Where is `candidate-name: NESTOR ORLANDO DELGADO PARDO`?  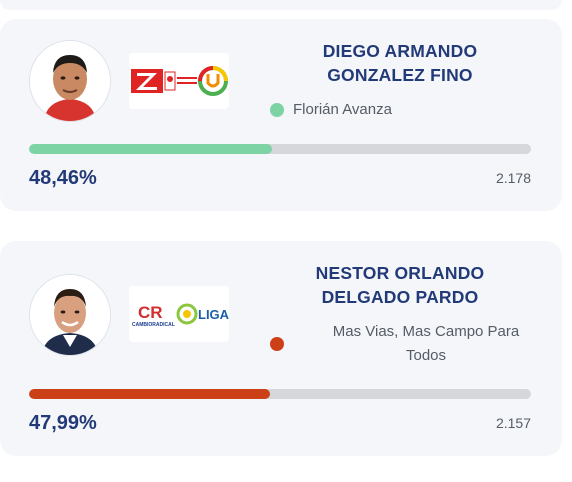 candidate-name: NESTOR ORLANDO DELGADO PARDO is located at coordinates (400, 285).